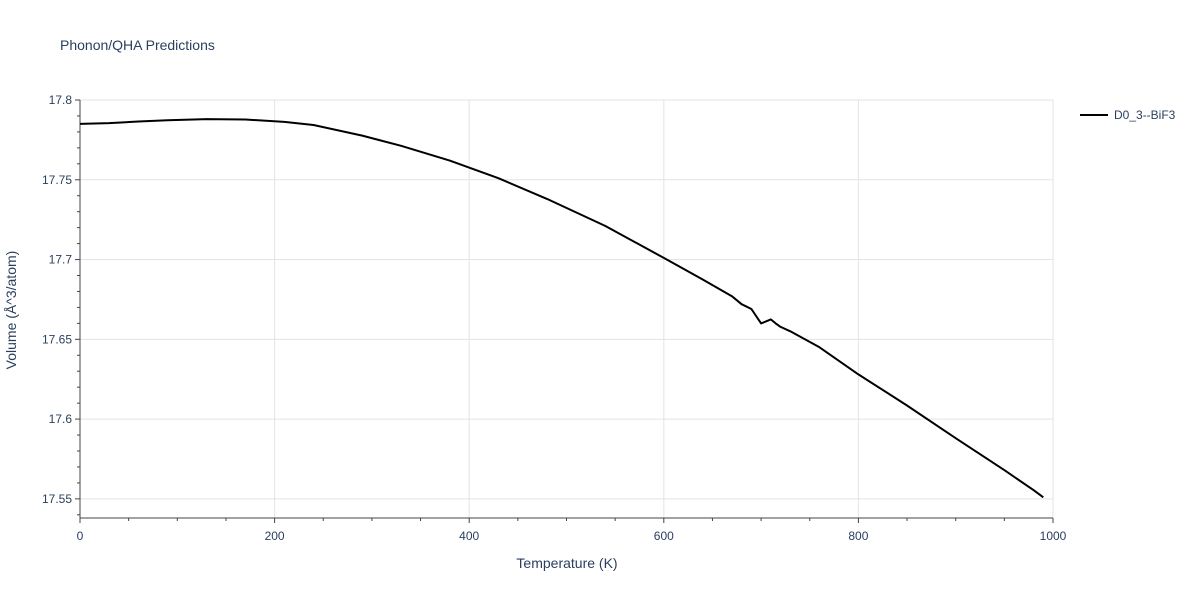 This screenshot has height=600, width=1200. What do you see at coordinates (469, 536) in the screenshot?
I see `x-tick-label: 400` at bounding box center [469, 536].